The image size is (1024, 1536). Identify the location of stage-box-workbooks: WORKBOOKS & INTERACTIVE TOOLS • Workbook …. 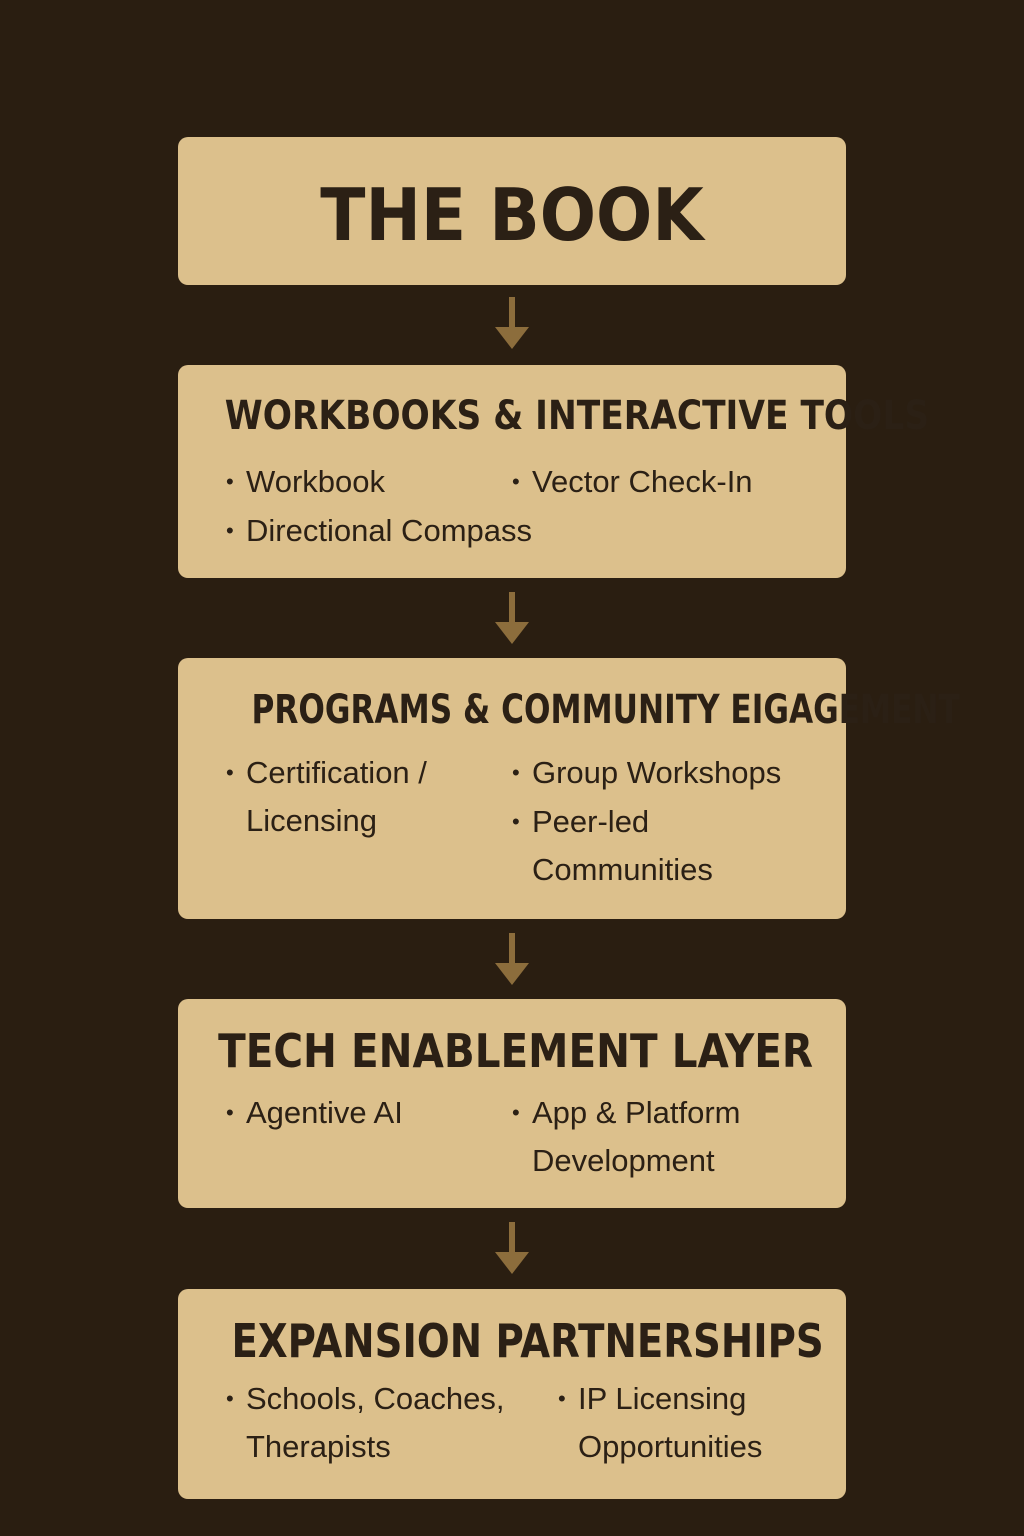
(554, 471).